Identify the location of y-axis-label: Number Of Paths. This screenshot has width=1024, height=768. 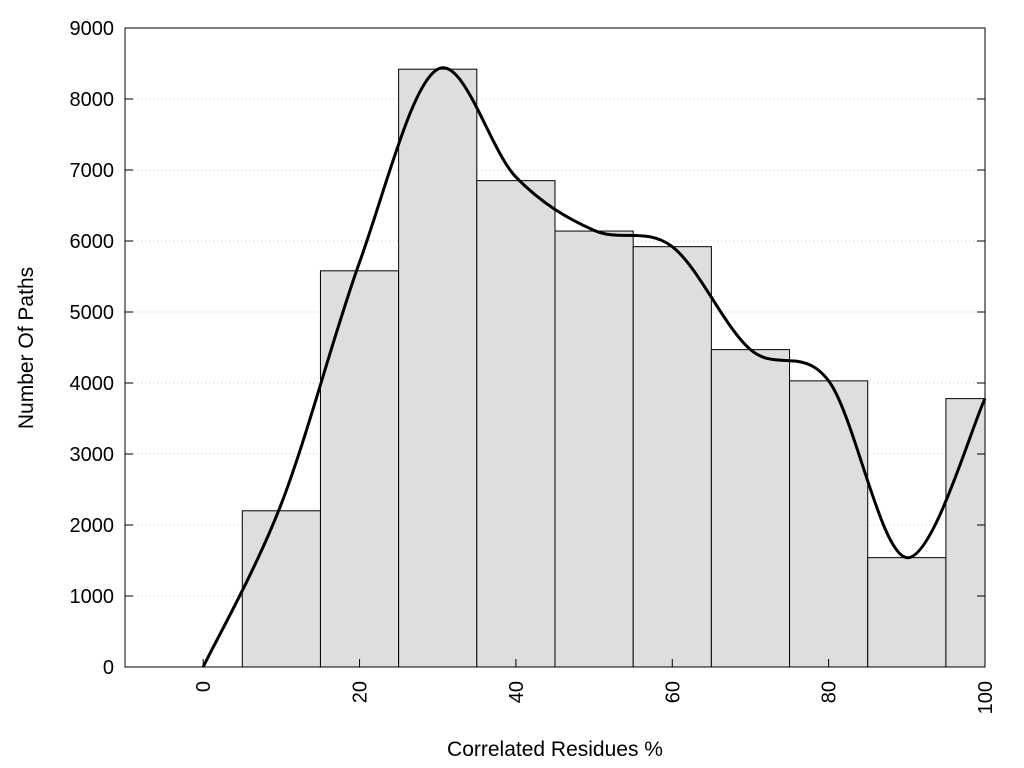
(26, 348).